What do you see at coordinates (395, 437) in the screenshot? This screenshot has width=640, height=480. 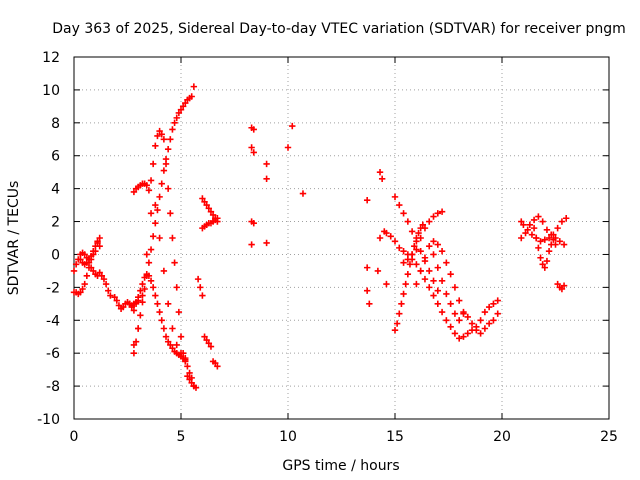 I see `x-tick-label: 15` at bounding box center [395, 437].